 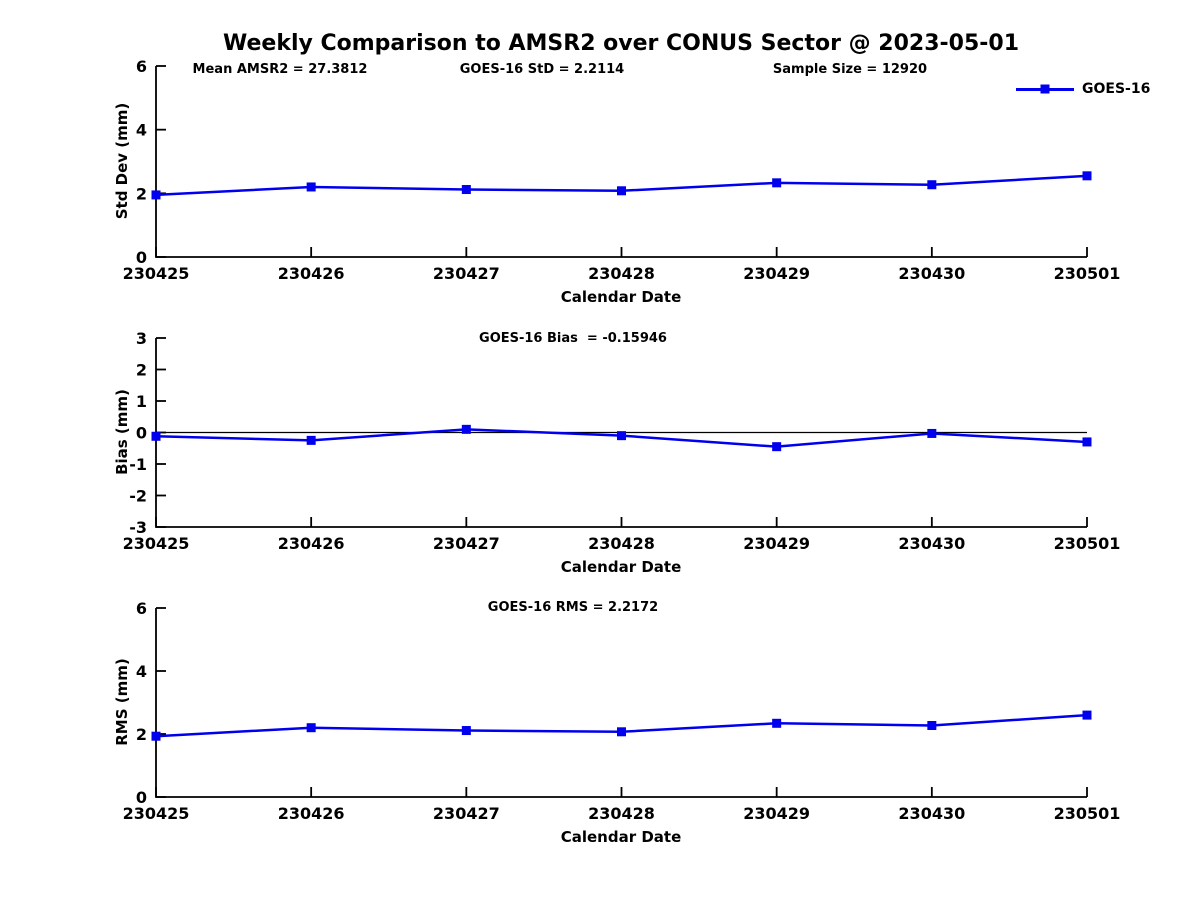 What do you see at coordinates (122, 432) in the screenshot?
I see `ylabel-bias: Bias (mm)` at bounding box center [122, 432].